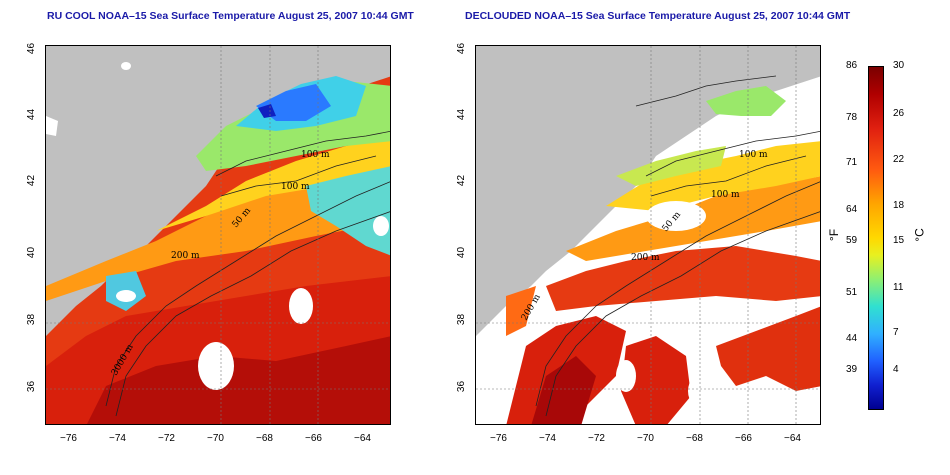  I want to click on right-y-tick: 42, so click(462, 180).